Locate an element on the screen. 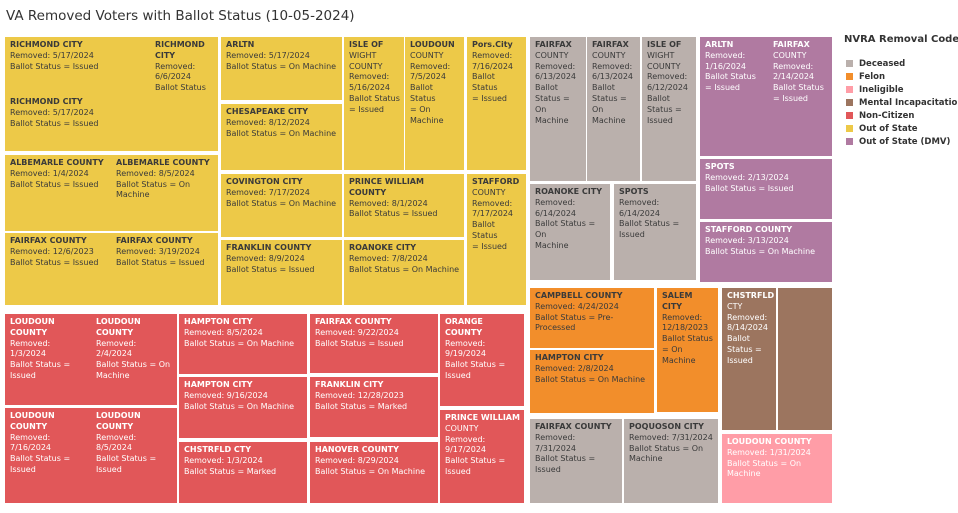 Image resolution: width=958 pixels, height=513 pixels. tile-detail: 8/14/2024 is located at coordinates (748, 328).